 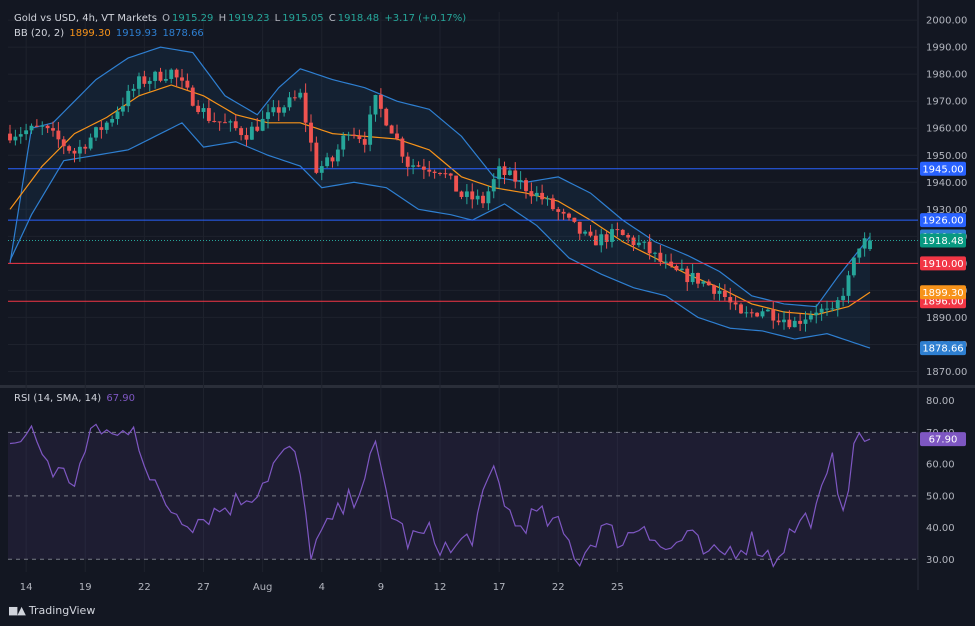 What do you see at coordinates (249, 18) in the screenshot?
I see `high-value: 1919.23` at bounding box center [249, 18].